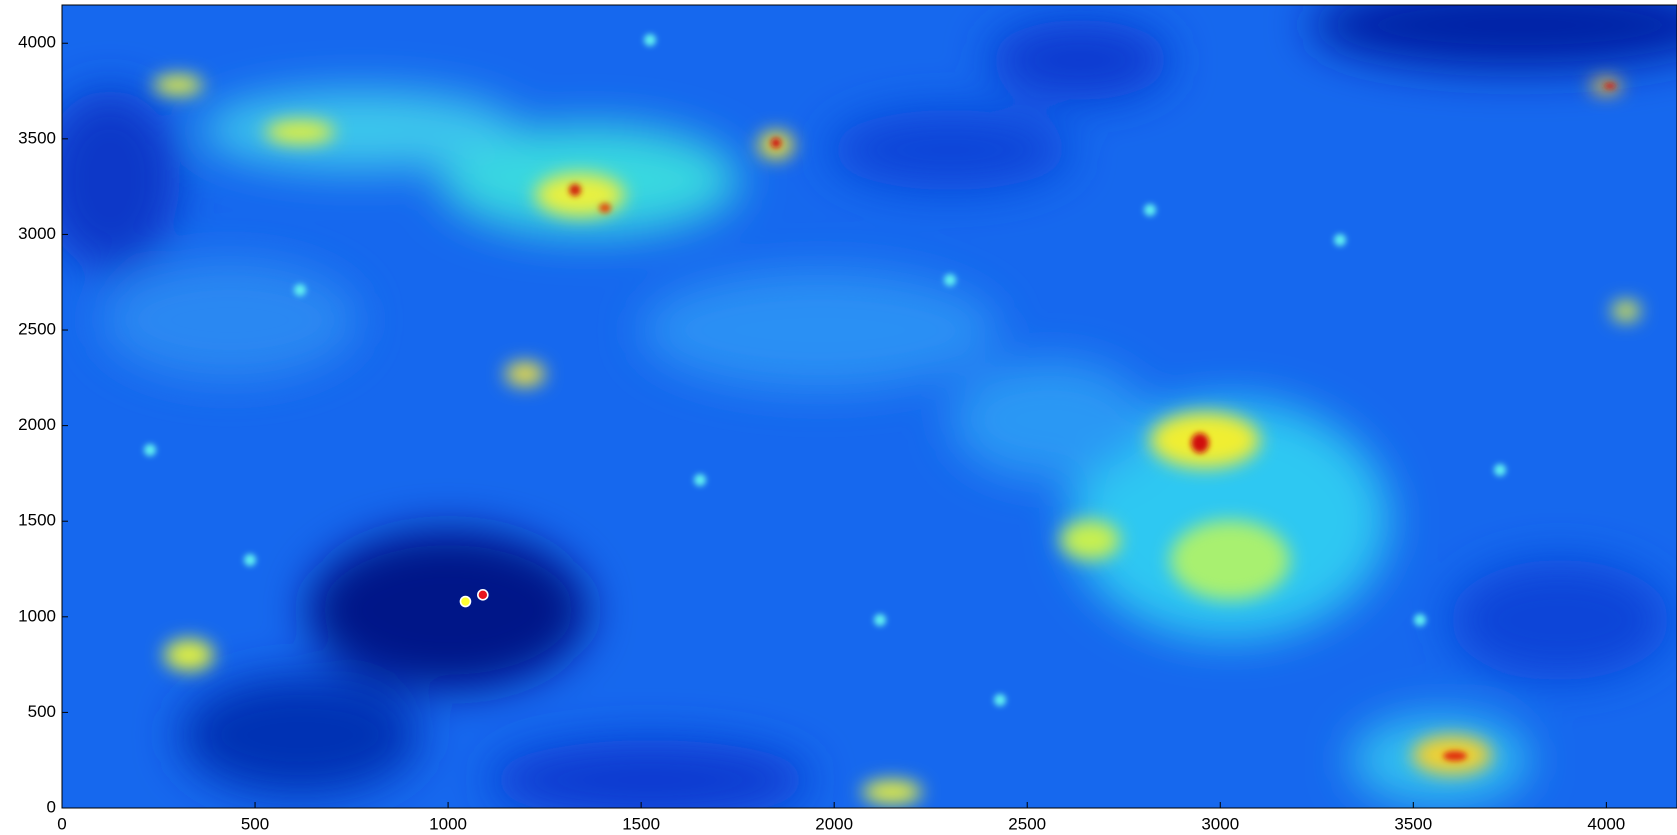 The width and height of the screenshot is (1677, 835). I want to click on y-tick-label: 0, so click(51, 806).